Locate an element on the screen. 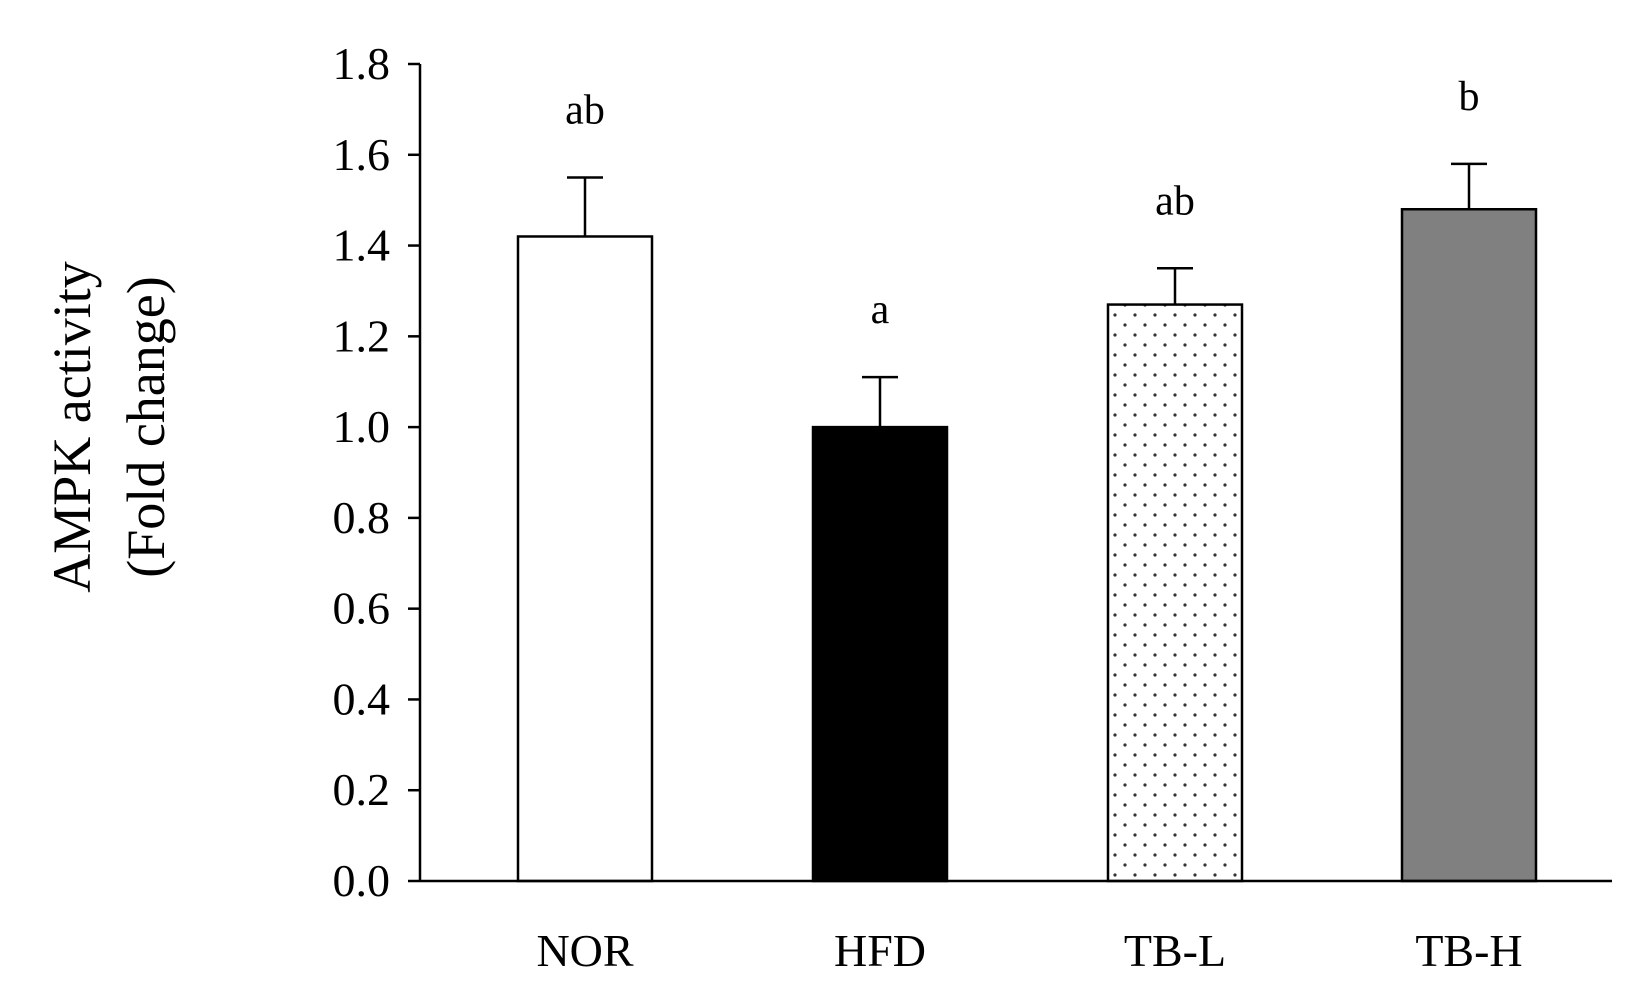 This screenshot has height=996, width=1647. significance-labels: ab a ab b is located at coordinates (1022, 203).